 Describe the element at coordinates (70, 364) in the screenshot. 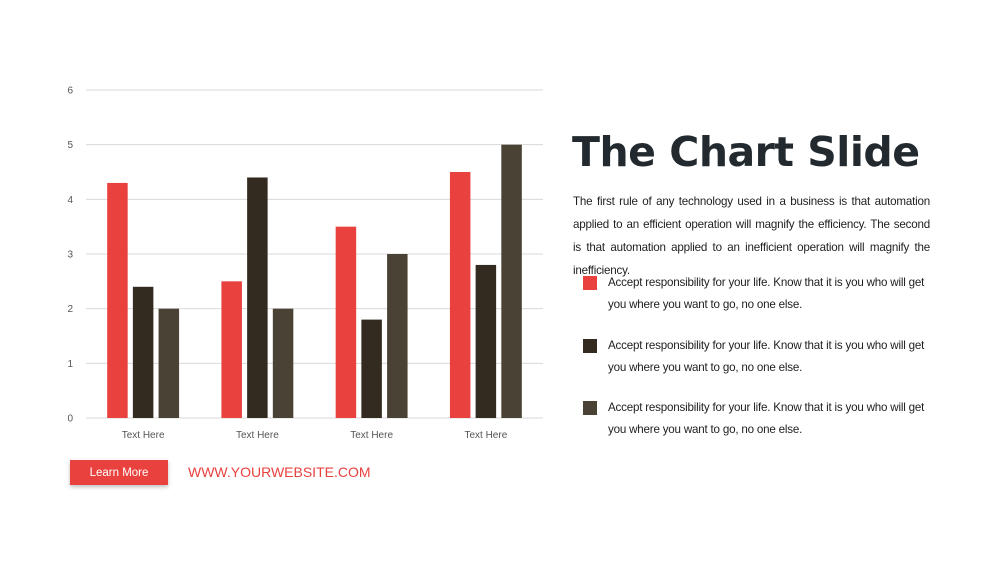

I see `y-tick-label: 1` at that location.